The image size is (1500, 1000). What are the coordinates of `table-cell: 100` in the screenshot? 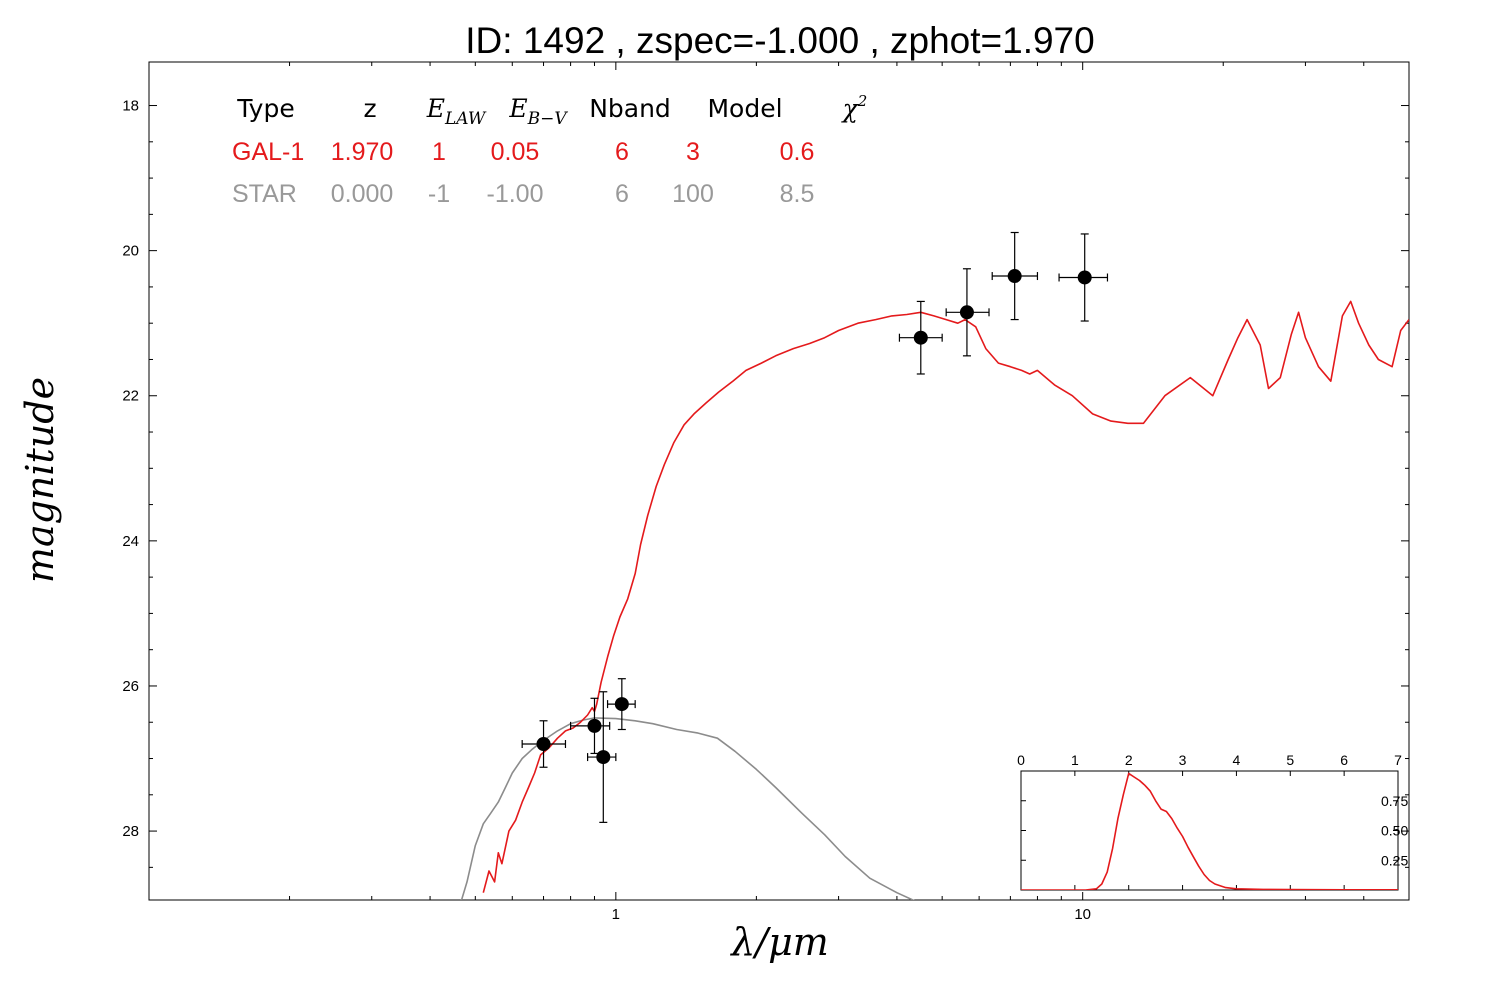 It's located at (693, 194).